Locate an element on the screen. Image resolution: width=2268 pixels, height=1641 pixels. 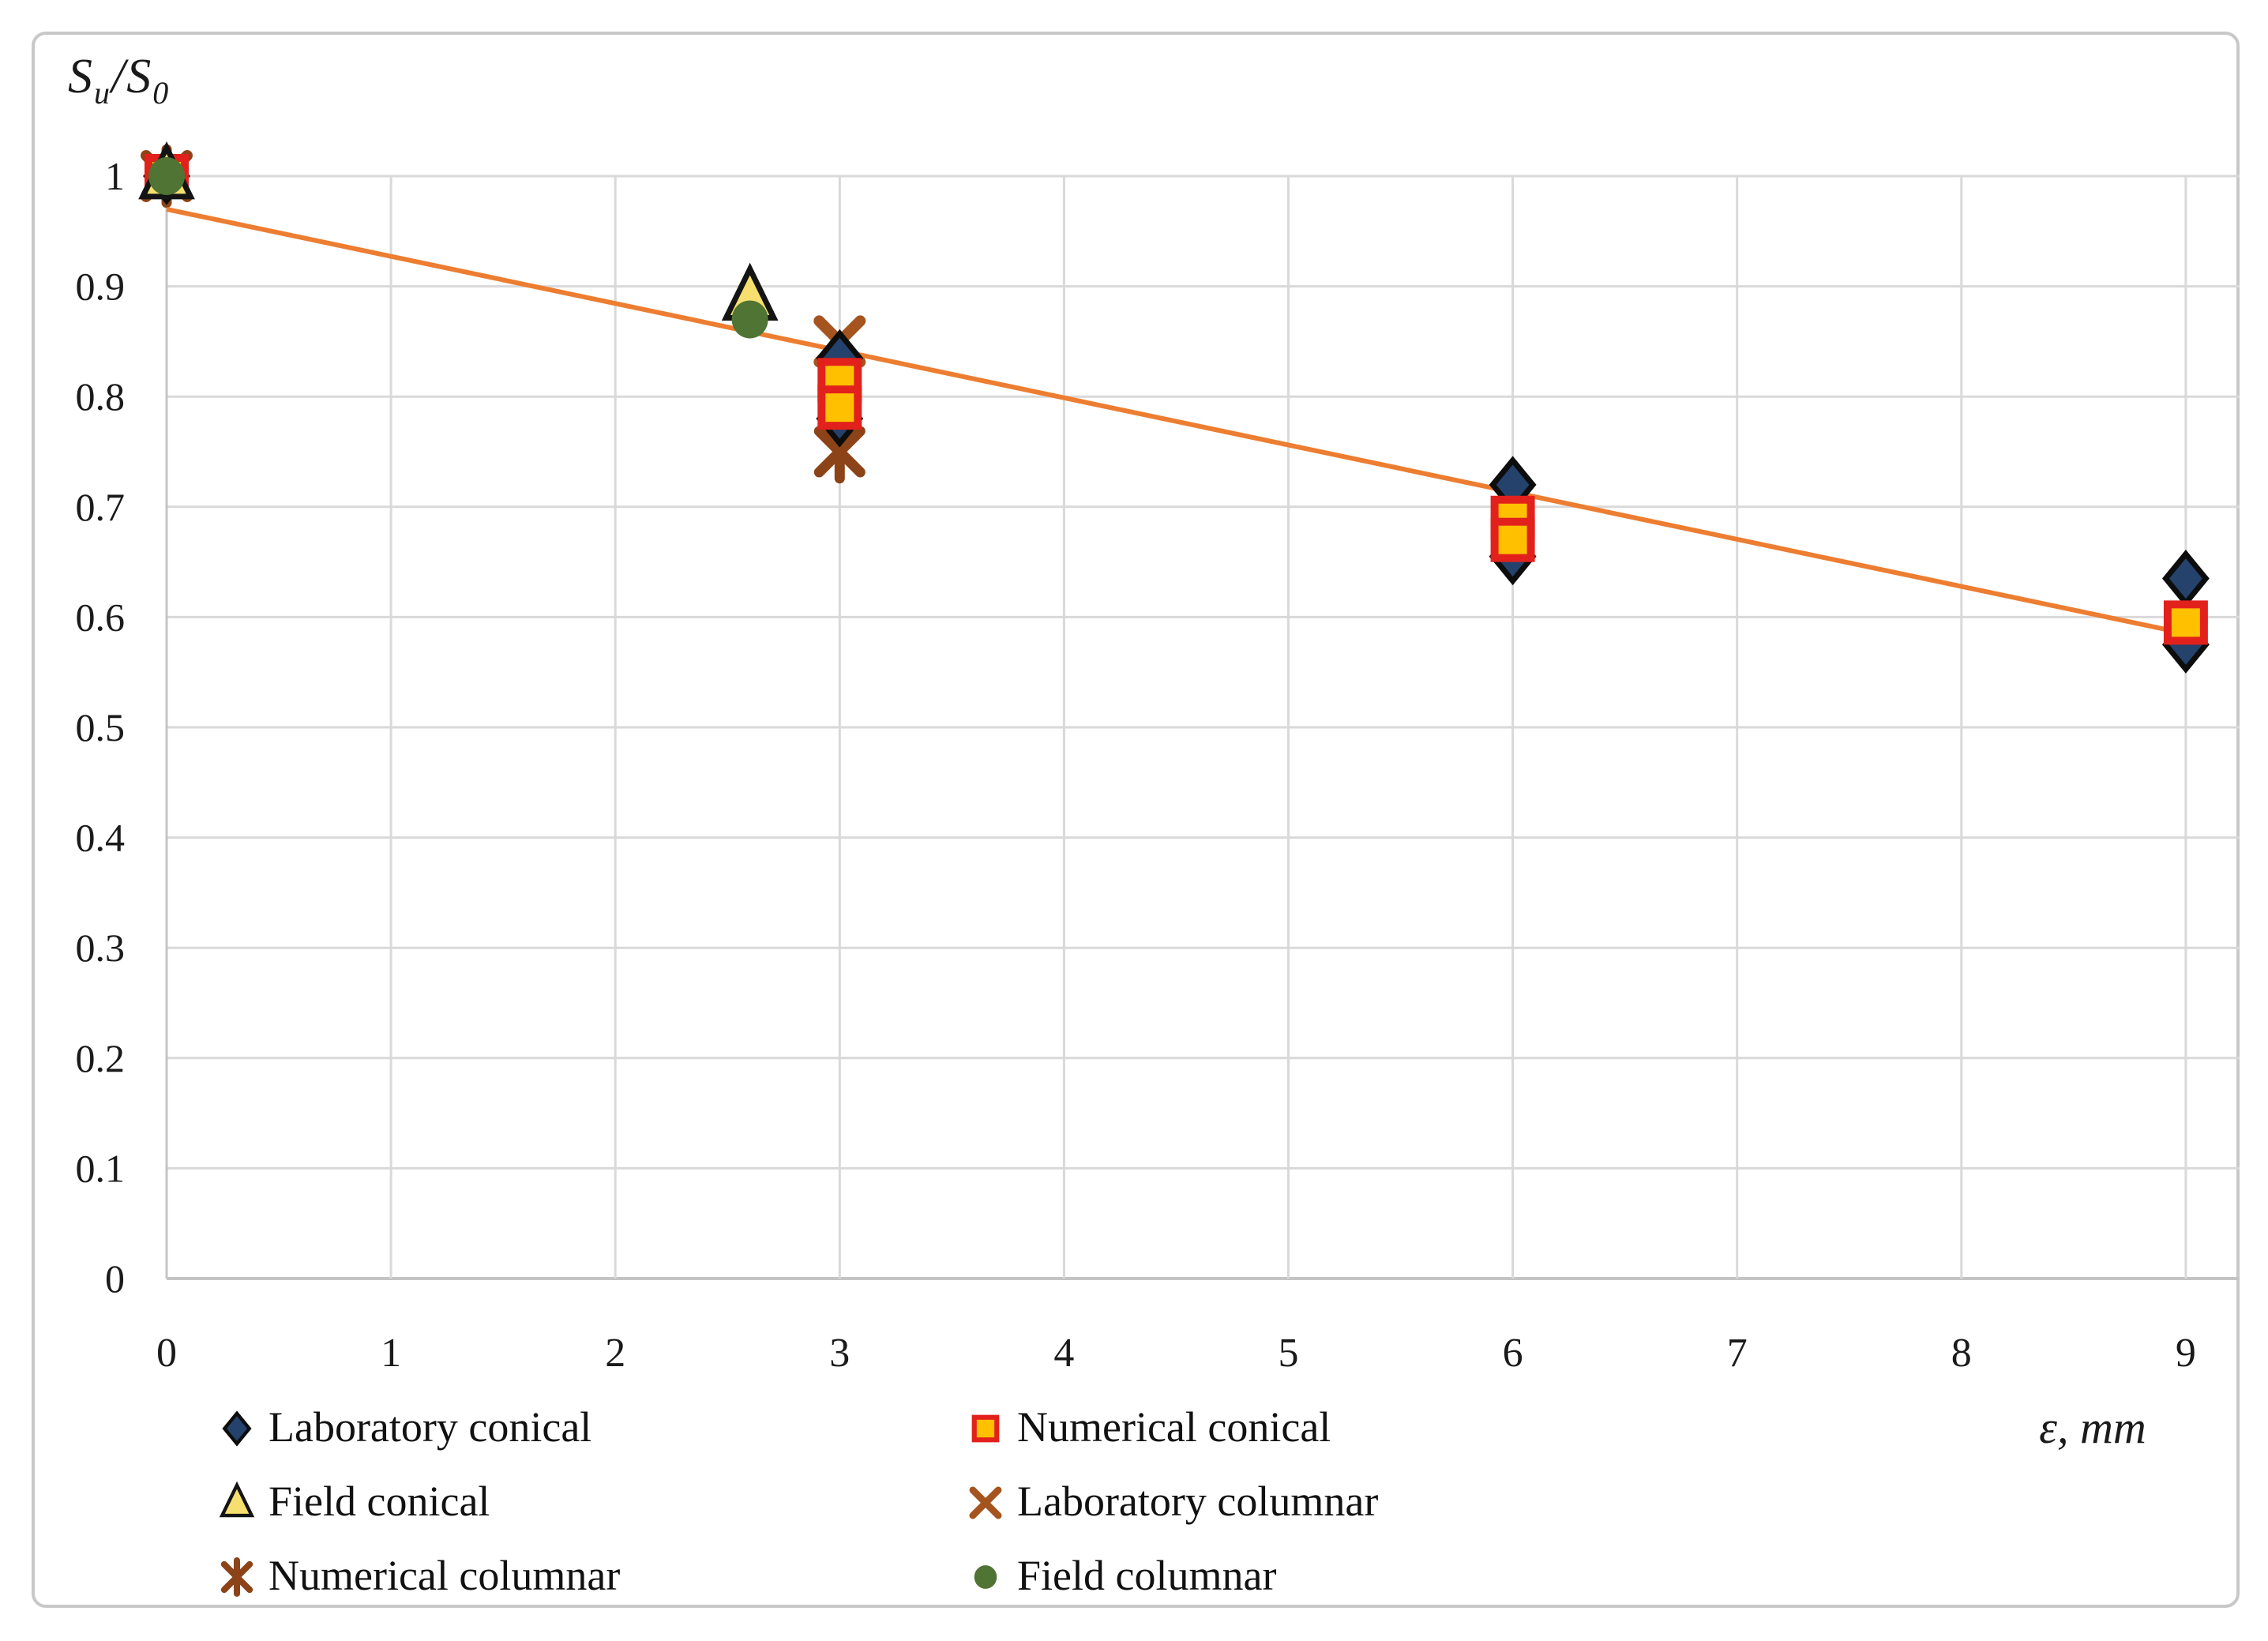
legend-label: Field columnar is located at coordinates (1147, 1575).